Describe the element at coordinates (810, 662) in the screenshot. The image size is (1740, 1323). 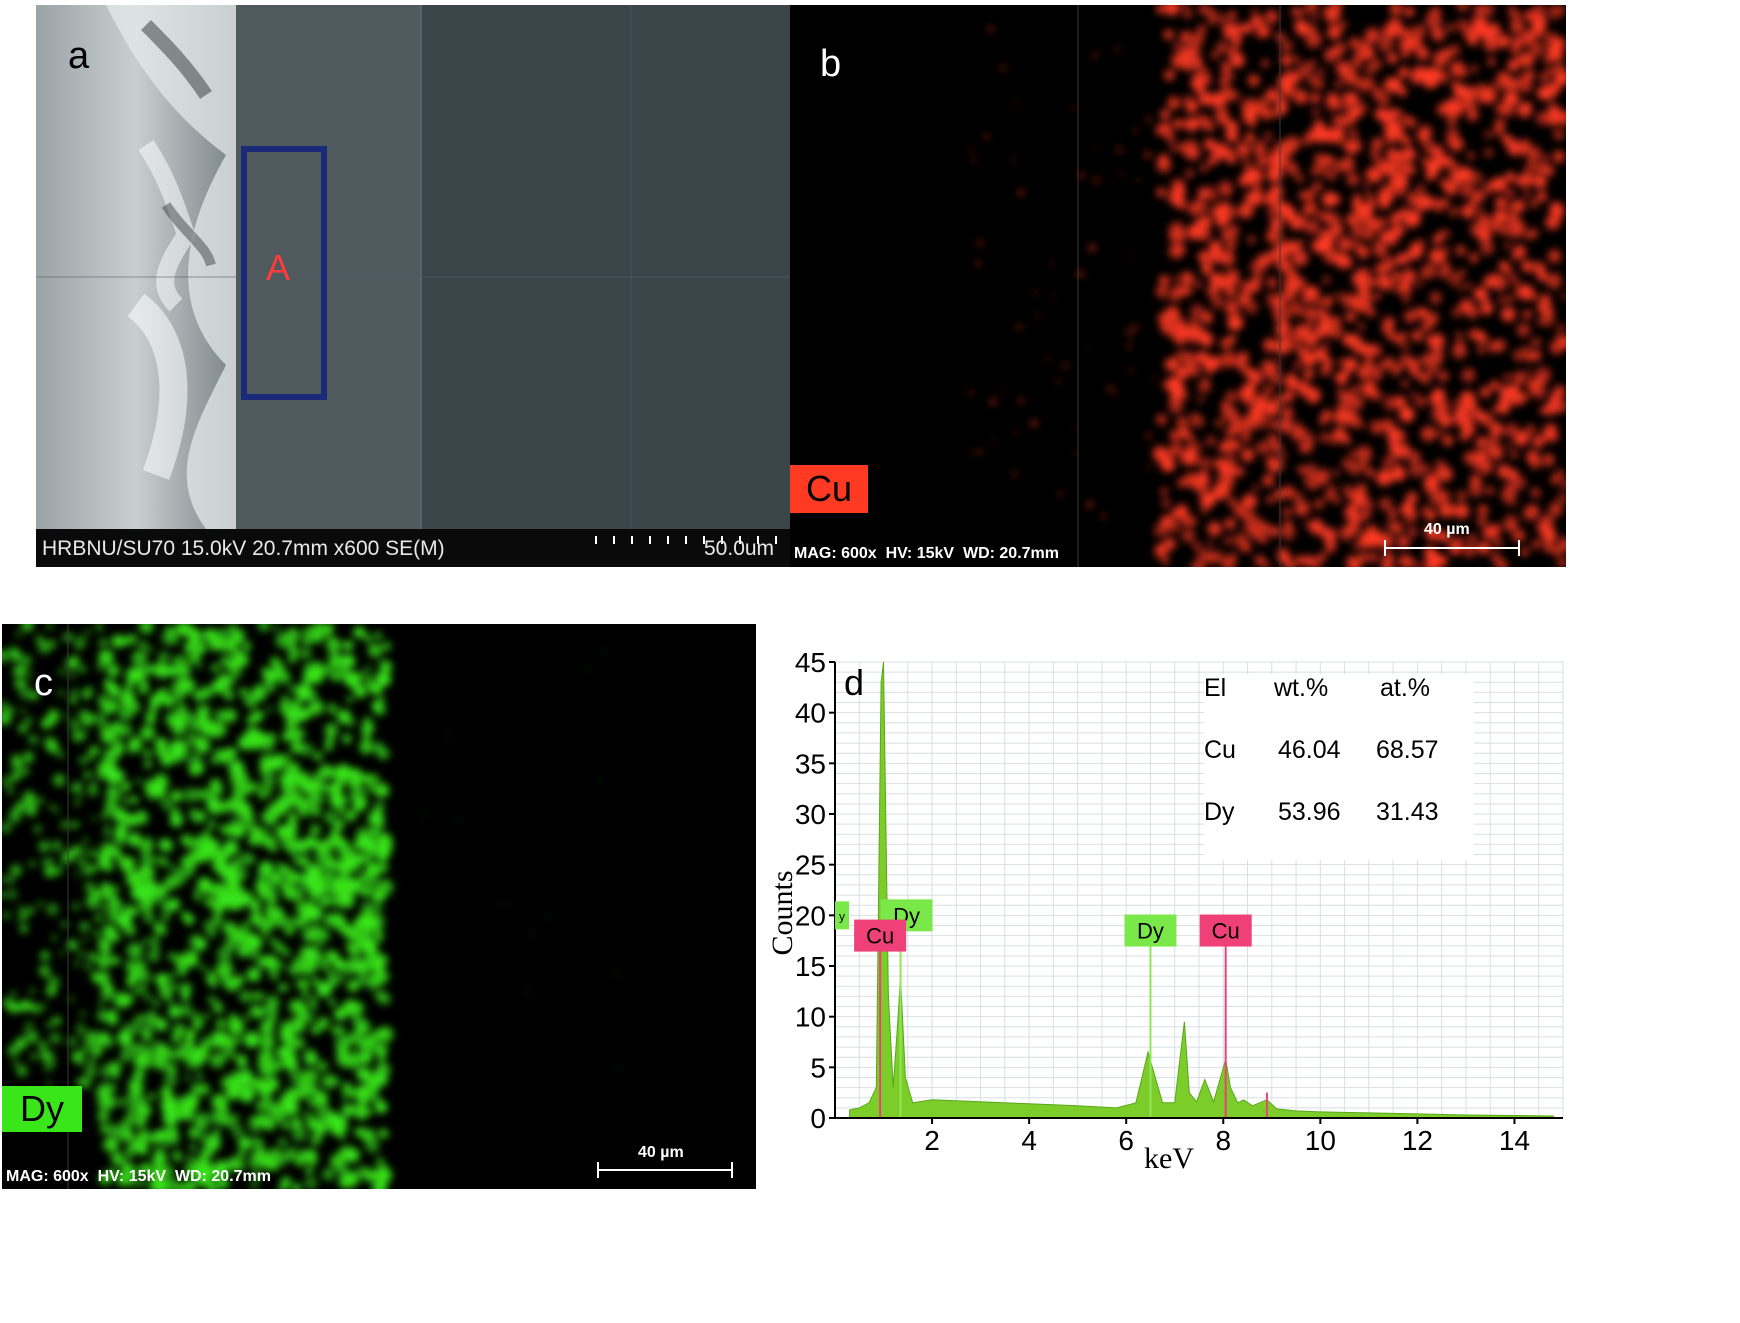
I see `y-tick-label: 45` at that location.